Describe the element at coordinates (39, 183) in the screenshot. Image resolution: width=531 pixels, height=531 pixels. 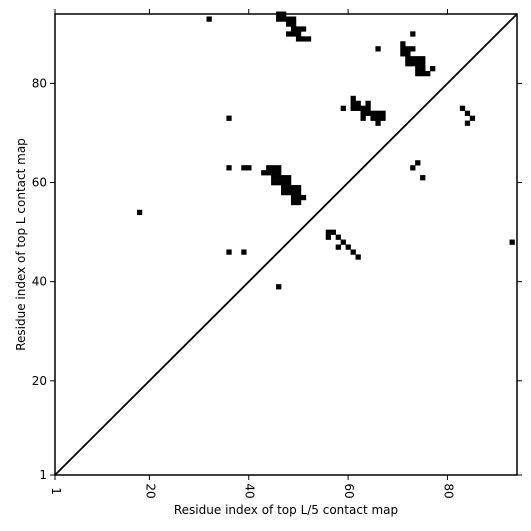
I see `y-tick-label: 60` at that location.